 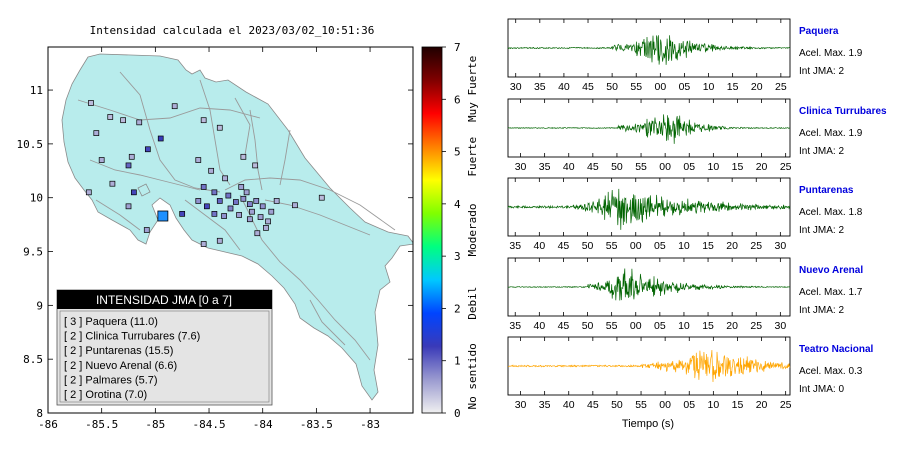 What do you see at coordinates (164, 300) in the screenshot?
I see `legend-title: INTENSIDAD JMA [0 a 7]` at bounding box center [164, 300].